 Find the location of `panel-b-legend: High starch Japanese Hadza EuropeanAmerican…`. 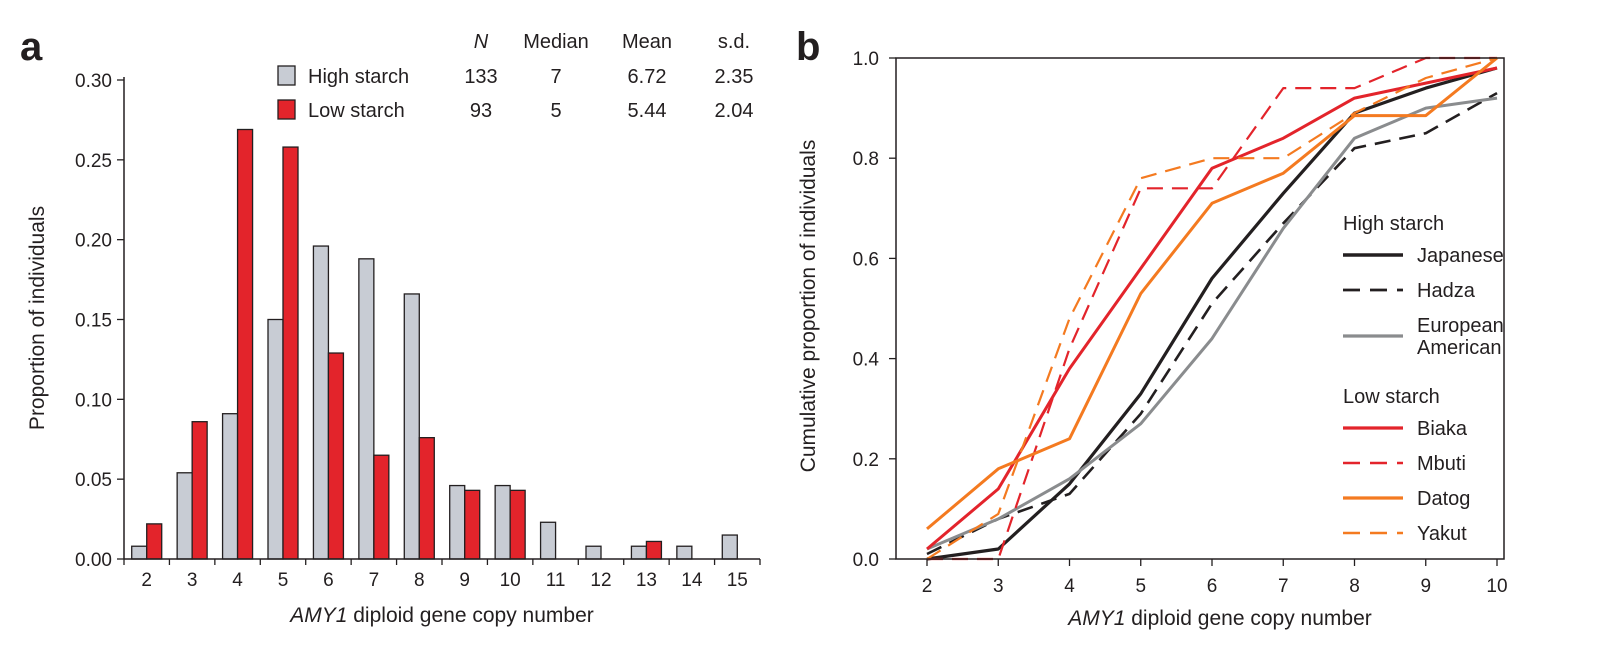

panel-b-legend: High starch Japanese Hadza EuropeanAmerican… is located at coordinates (1423, 379).